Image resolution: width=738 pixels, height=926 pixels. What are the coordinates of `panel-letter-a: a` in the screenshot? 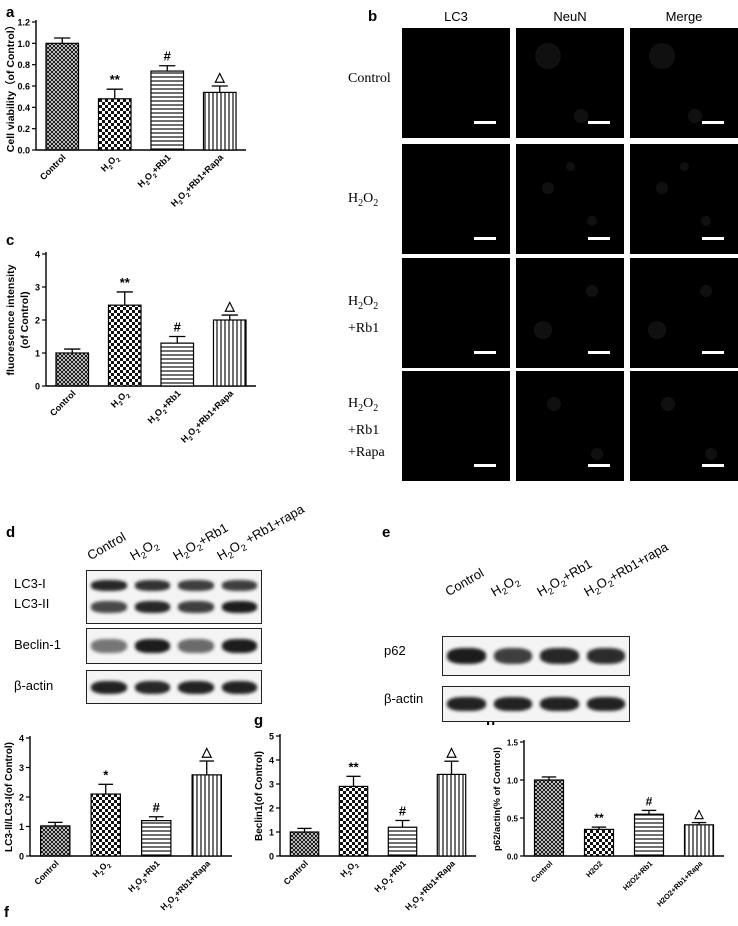 It's located at (10, 12).